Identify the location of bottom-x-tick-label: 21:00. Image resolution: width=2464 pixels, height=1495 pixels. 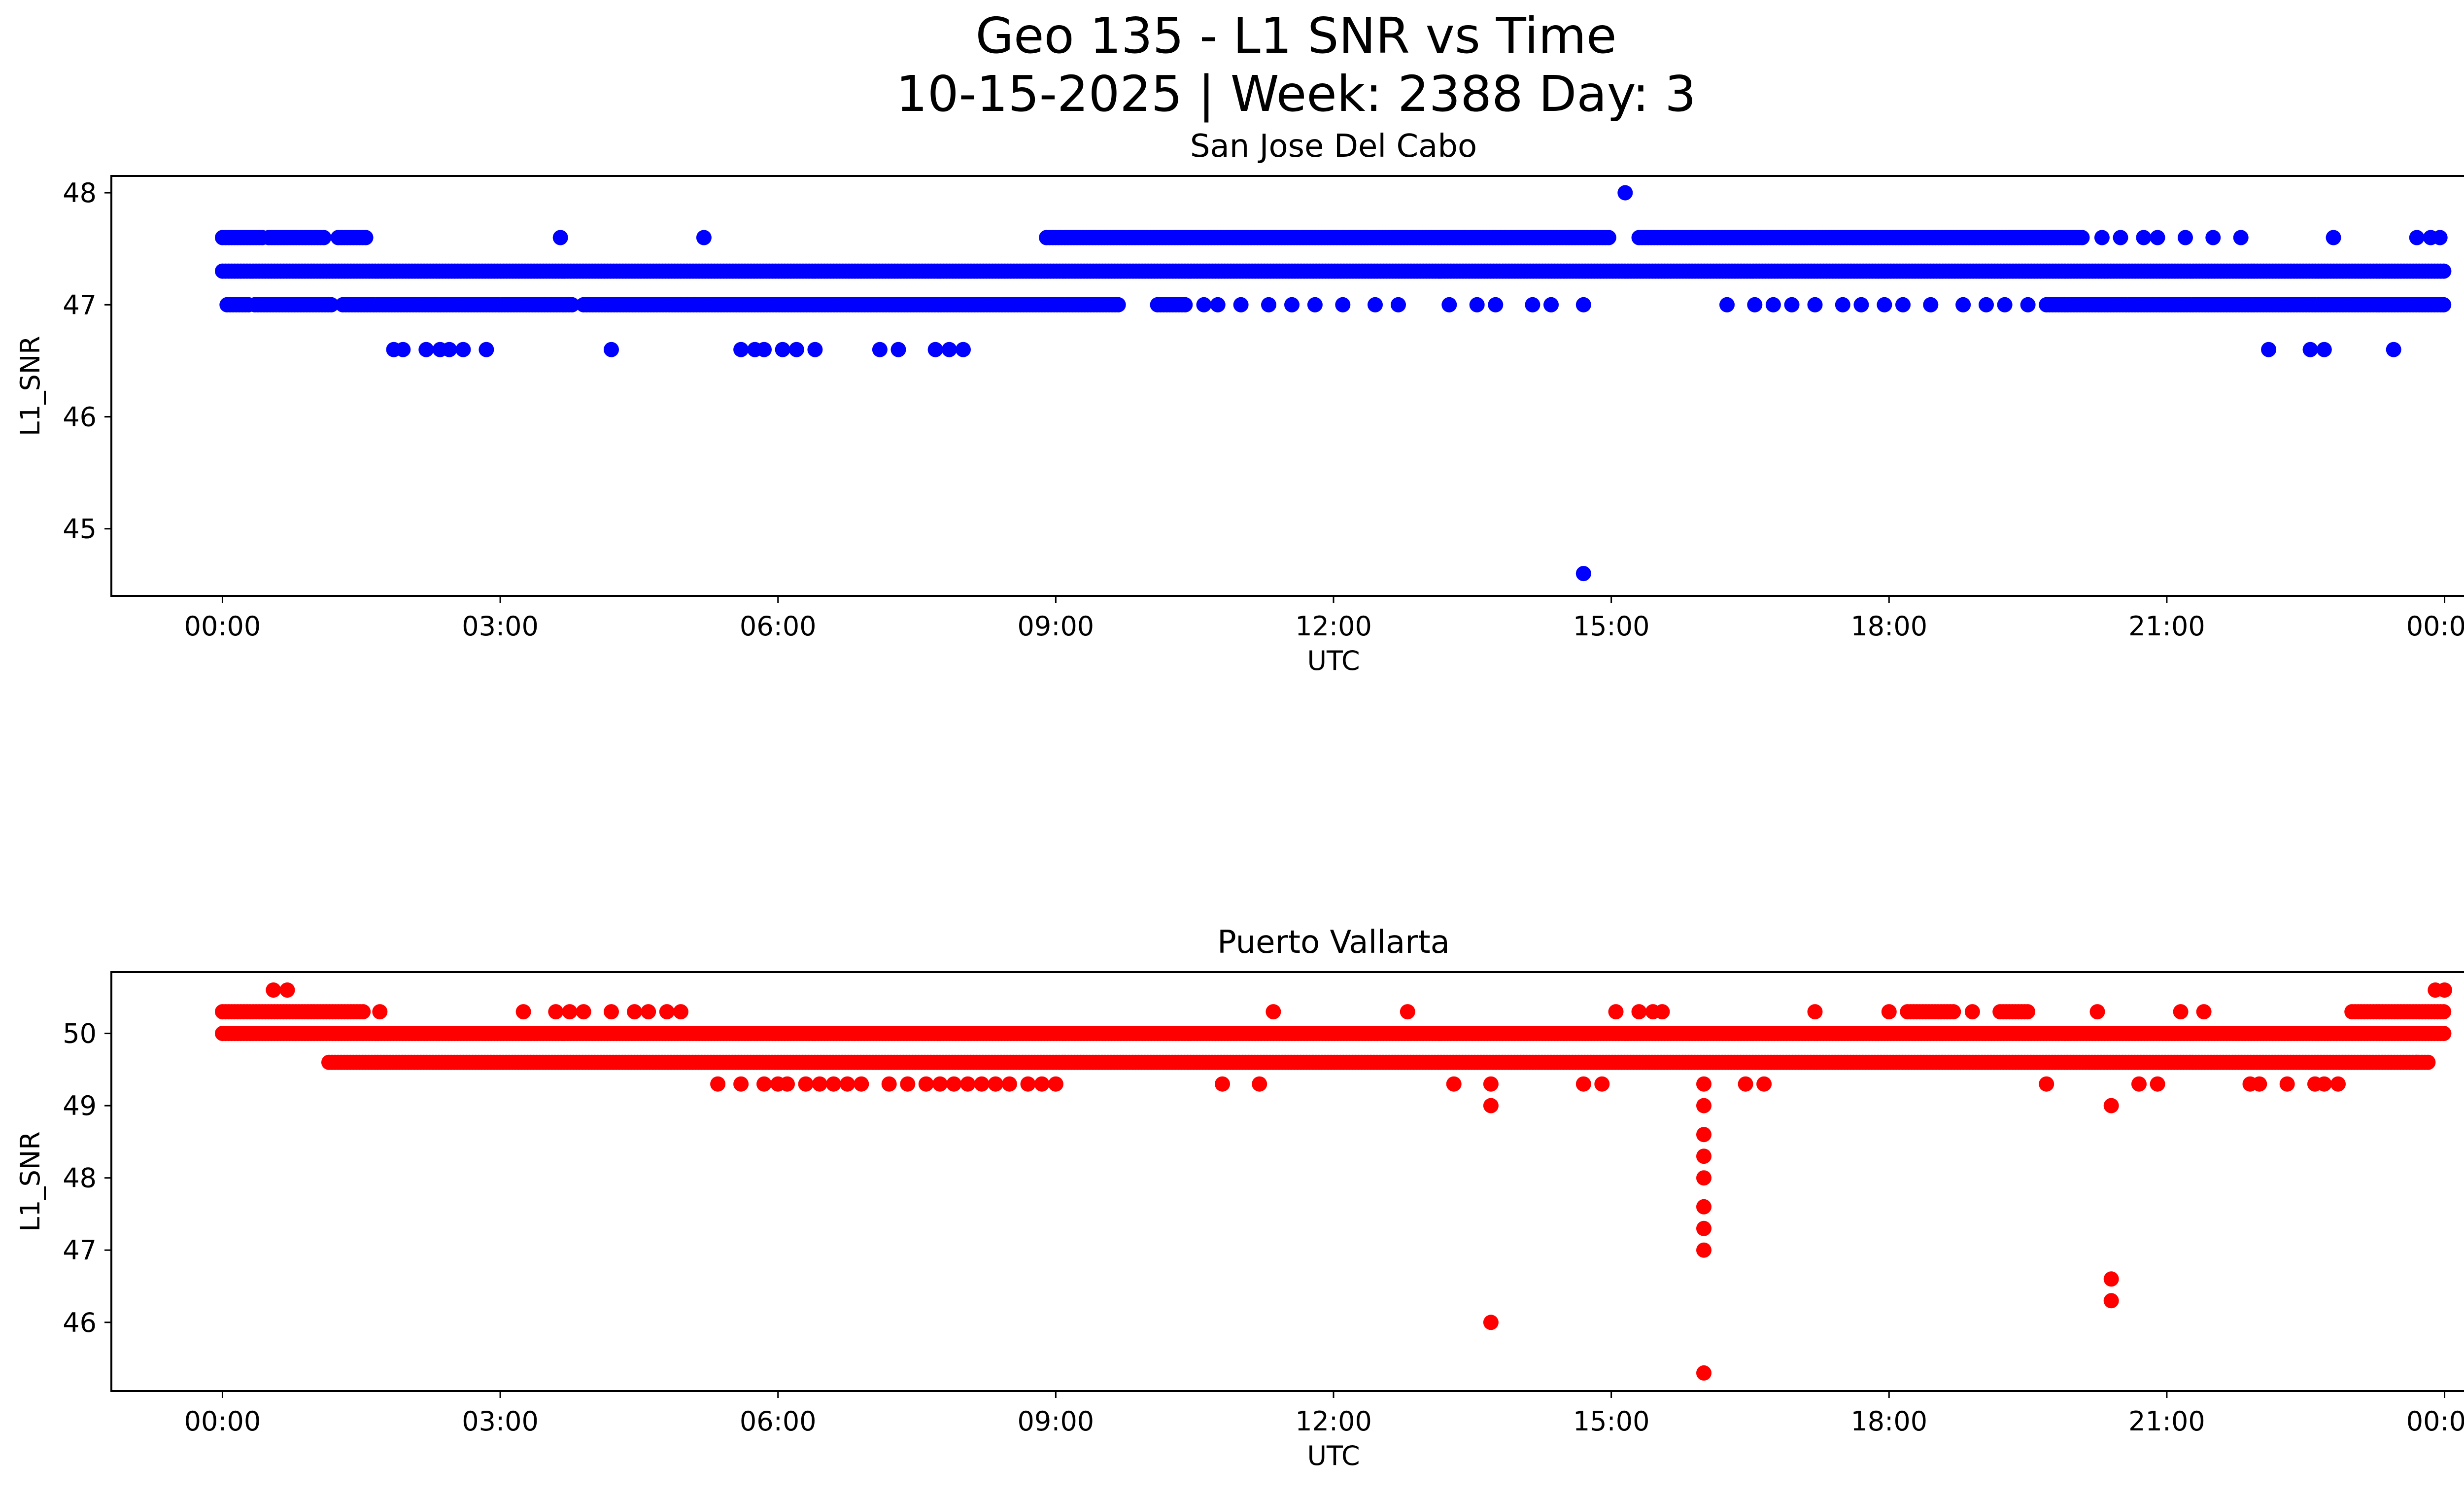
(2166, 1421).